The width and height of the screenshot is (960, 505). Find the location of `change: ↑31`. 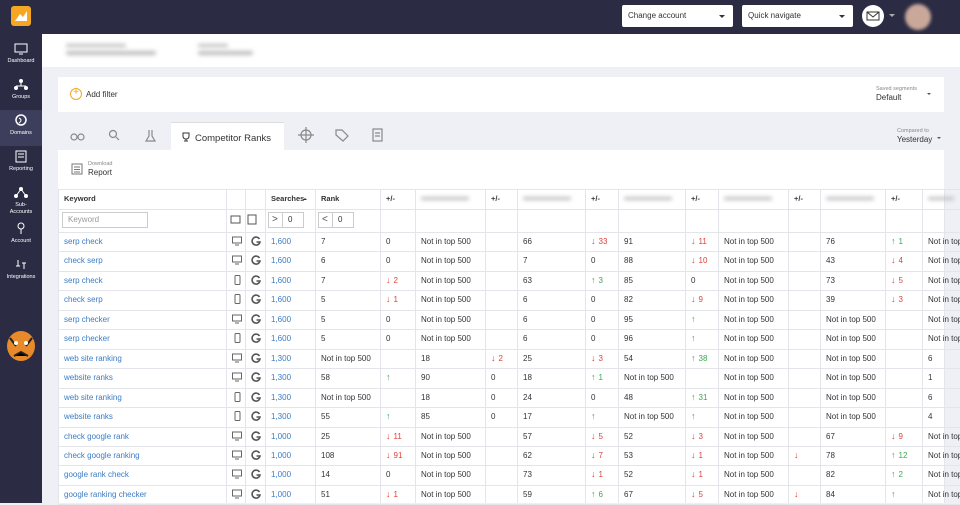

change: ↑31 is located at coordinates (701, 397).